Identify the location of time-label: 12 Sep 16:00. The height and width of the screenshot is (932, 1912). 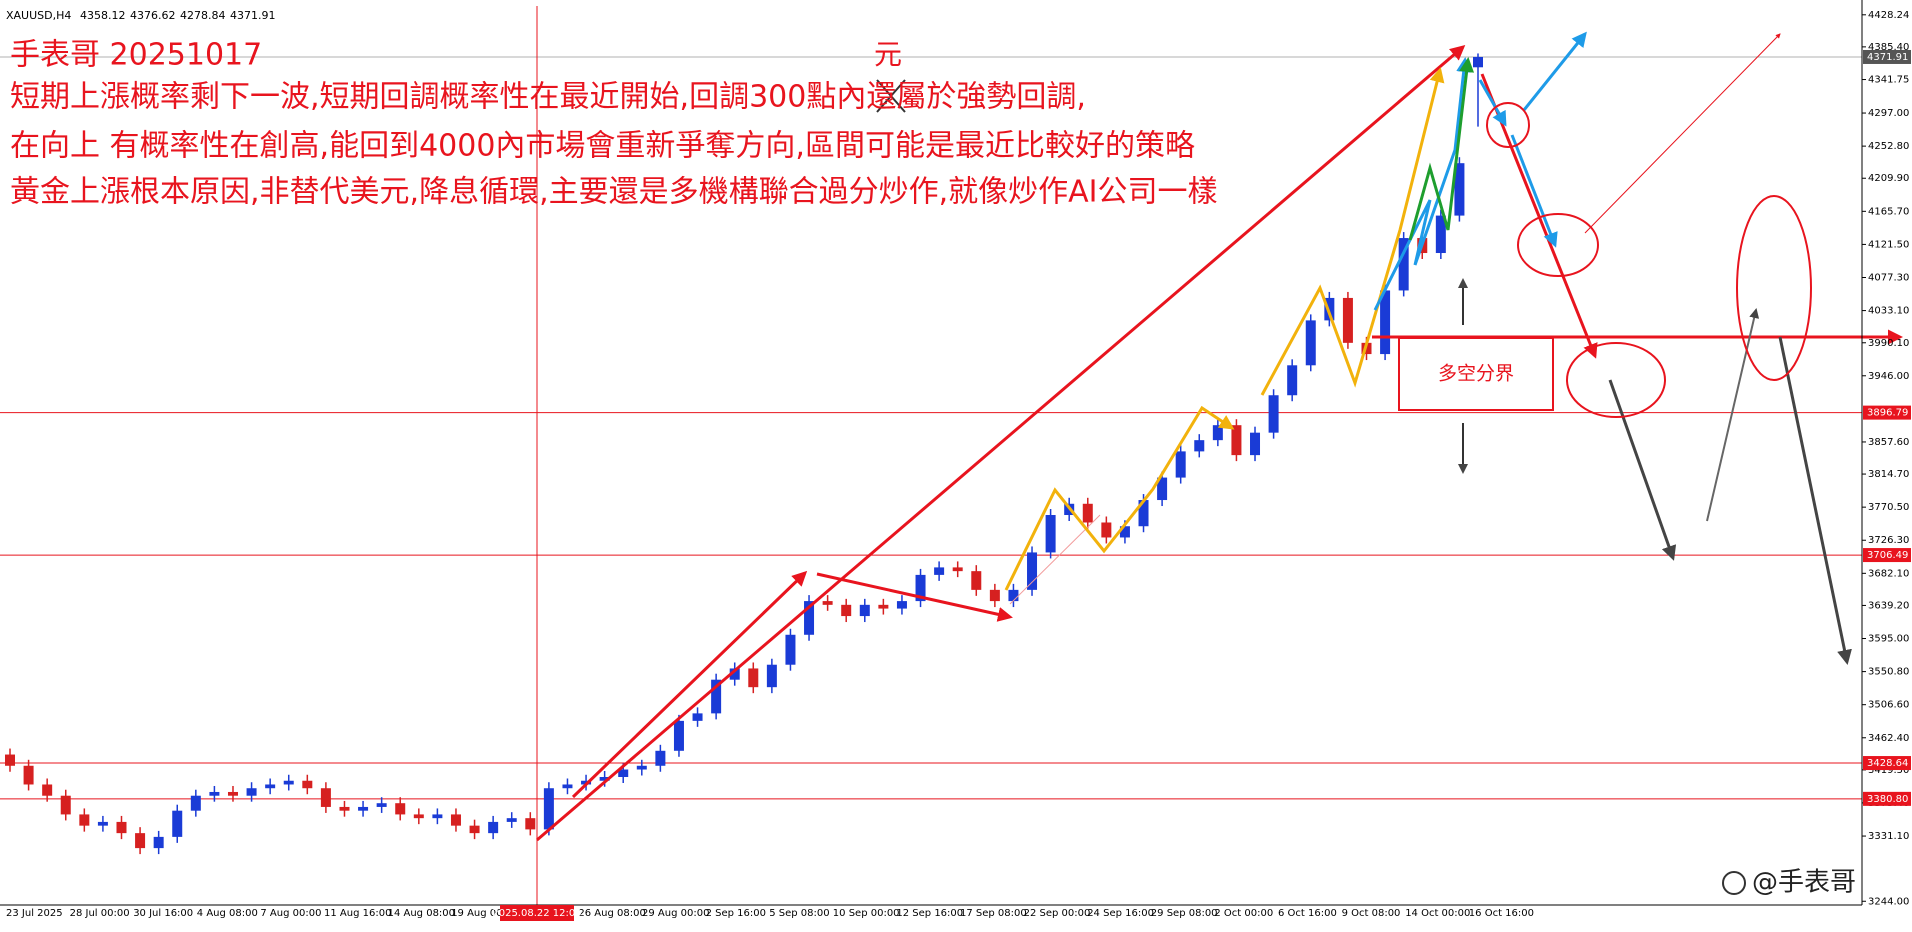
(929, 913).